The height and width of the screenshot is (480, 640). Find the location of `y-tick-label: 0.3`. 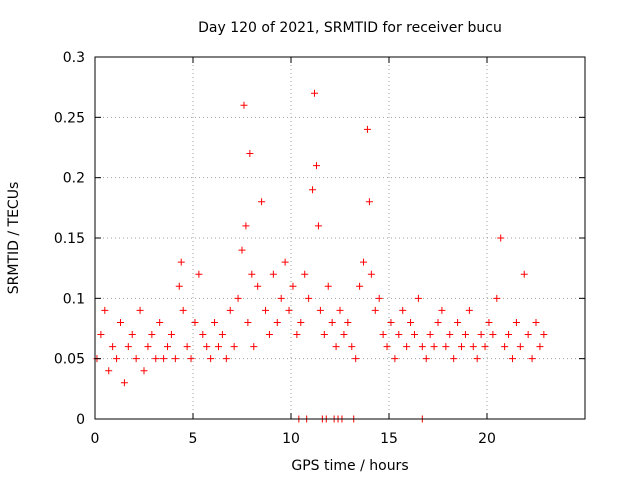

y-tick-label: 0.3 is located at coordinates (74, 58).